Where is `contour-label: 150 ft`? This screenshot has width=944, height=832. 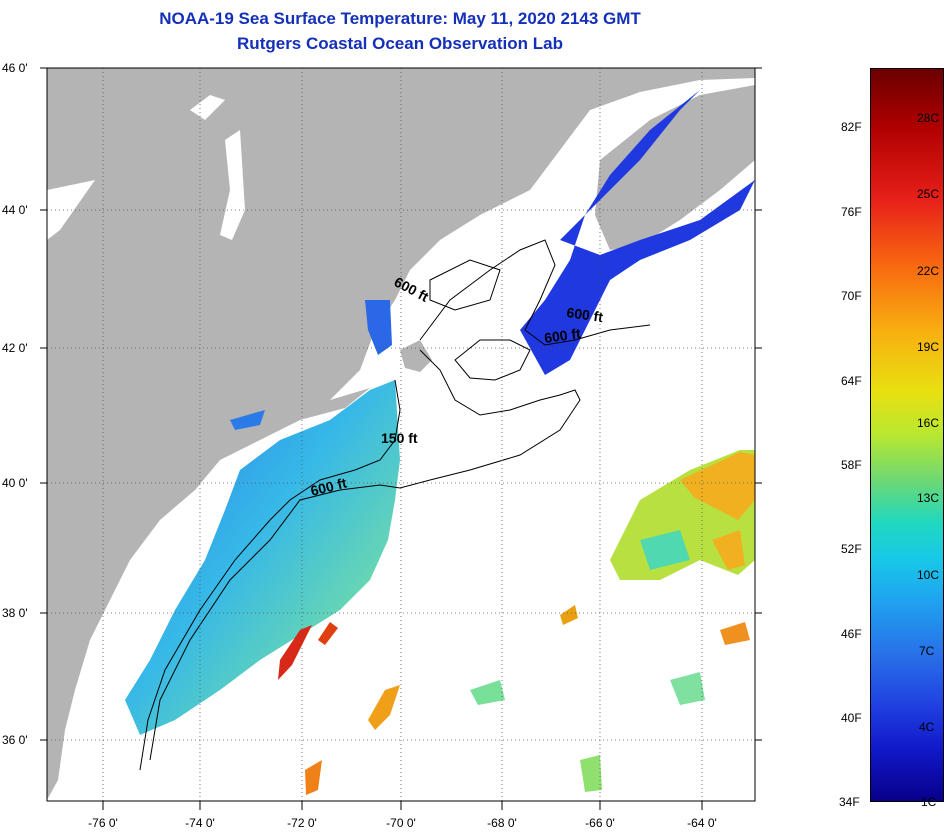
contour-label: 150 ft is located at coordinates (399, 438).